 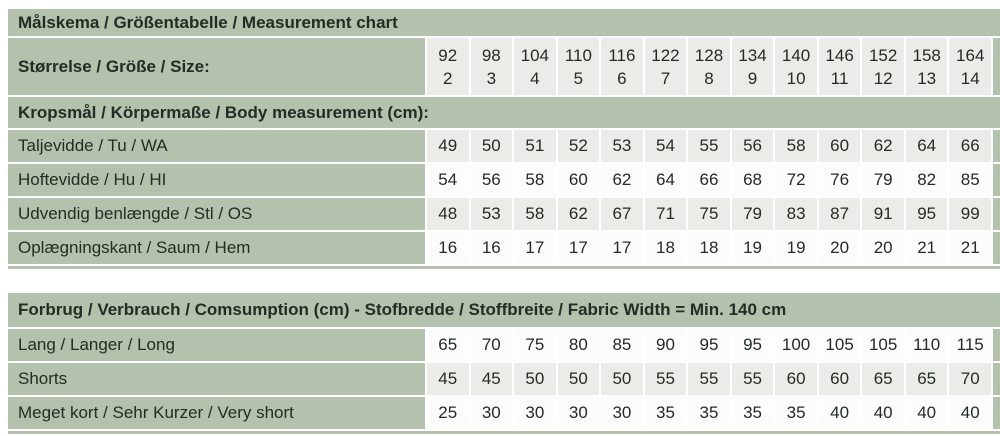 I want to click on size-col-cell: 116 6, so click(x=622, y=66).